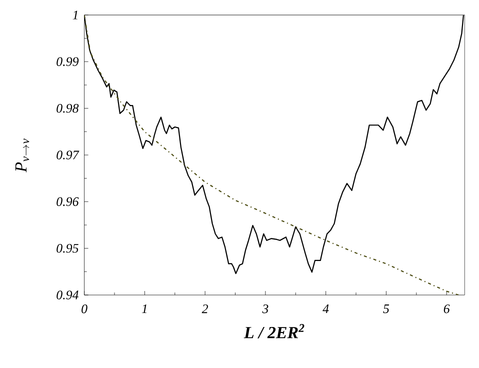  What do you see at coordinates (67, 201) in the screenshot?
I see `y-tick-label: 0.96` at bounding box center [67, 201].